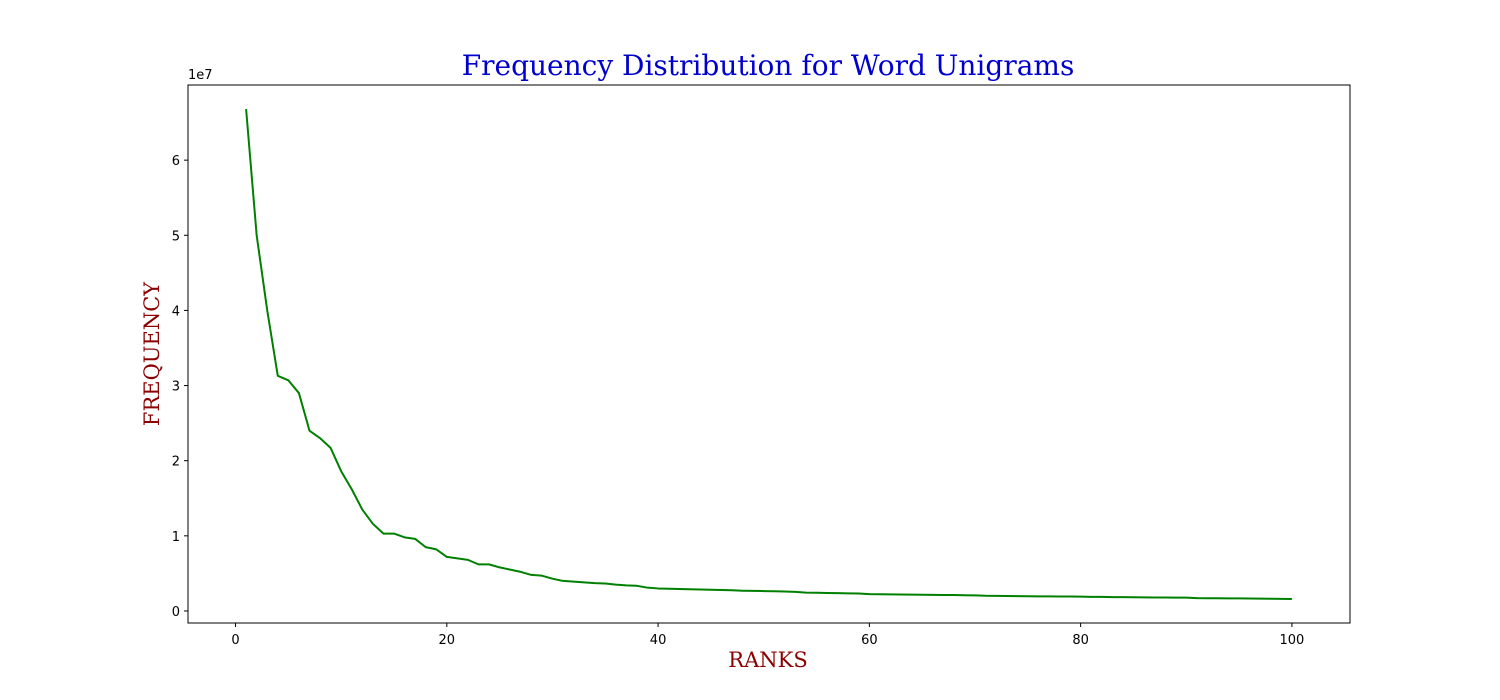 The width and height of the screenshot is (1500, 700). What do you see at coordinates (1080, 640) in the screenshot?
I see `x-tick-label: 80` at bounding box center [1080, 640].